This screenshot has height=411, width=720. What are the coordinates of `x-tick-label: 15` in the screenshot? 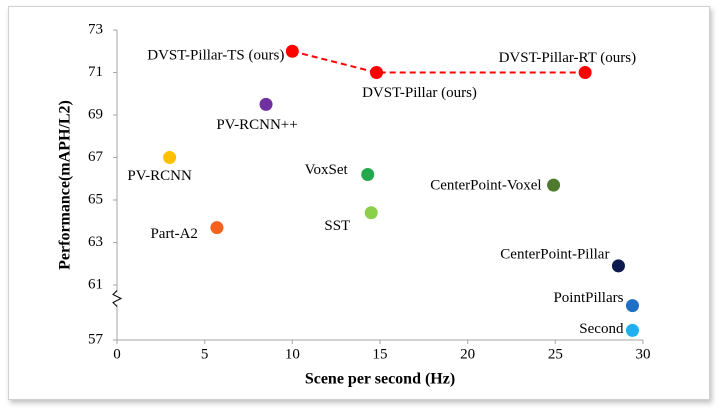 It's located at (380, 354).